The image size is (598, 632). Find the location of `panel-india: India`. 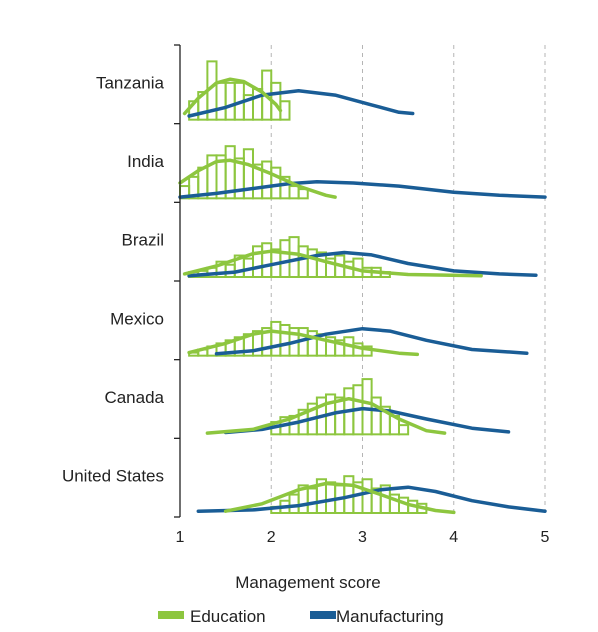

panel-india: India is located at coordinates (337, 172).